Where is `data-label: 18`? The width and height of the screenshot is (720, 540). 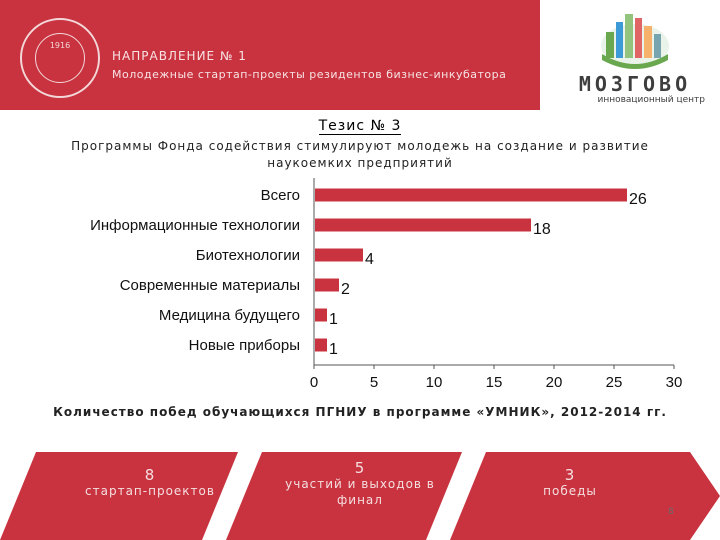
data-label: 18 is located at coordinates (542, 229).